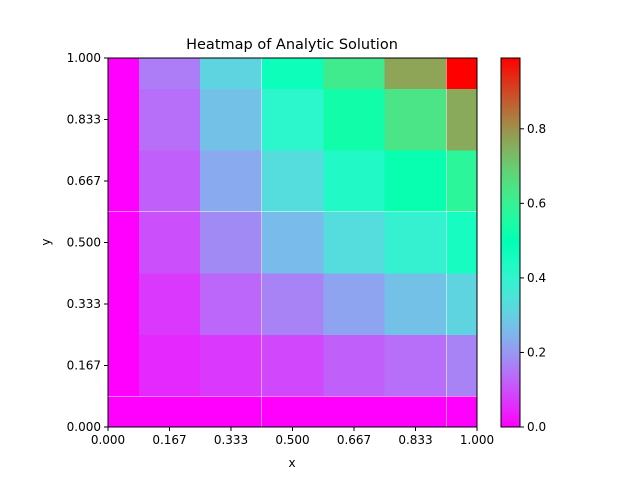 The height and width of the screenshot is (480, 640). What do you see at coordinates (231, 440) in the screenshot?
I see `x-tick-label: 0.333` at bounding box center [231, 440].